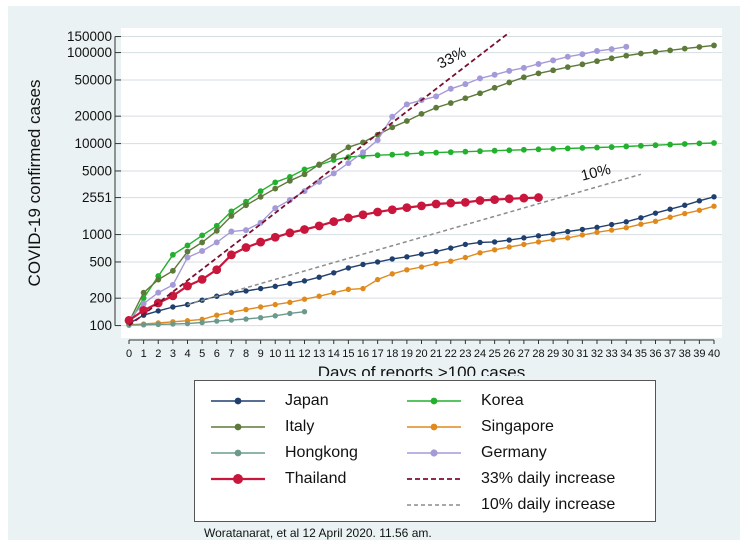 This screenshot has width=750, height=549. What do you see at coordinates (173, 354) in the screenshot?
I see `x-tick-label: 3` at bounding box center [173, 354].